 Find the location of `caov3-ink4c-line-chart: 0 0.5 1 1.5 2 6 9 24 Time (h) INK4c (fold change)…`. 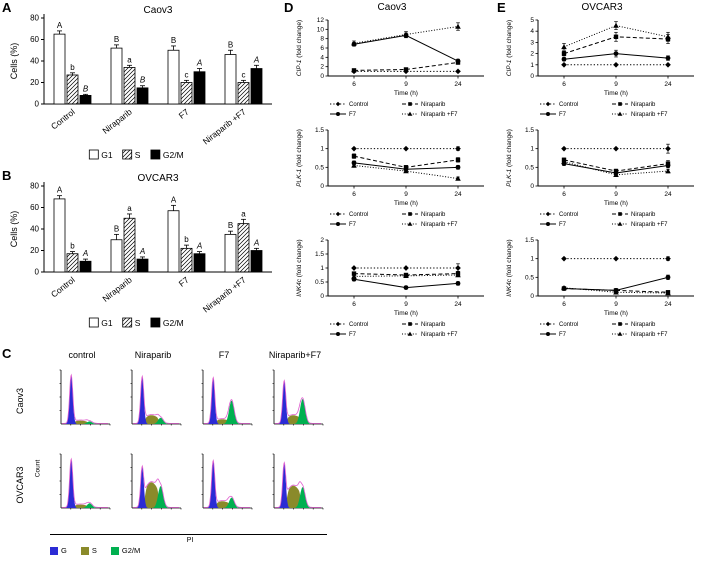

caov3-ink4c-line-chart: 0 0.5 1 1.5 2 6 9 24 Time (h) INK4c (fold change)… is located at coordinates (390, 287).